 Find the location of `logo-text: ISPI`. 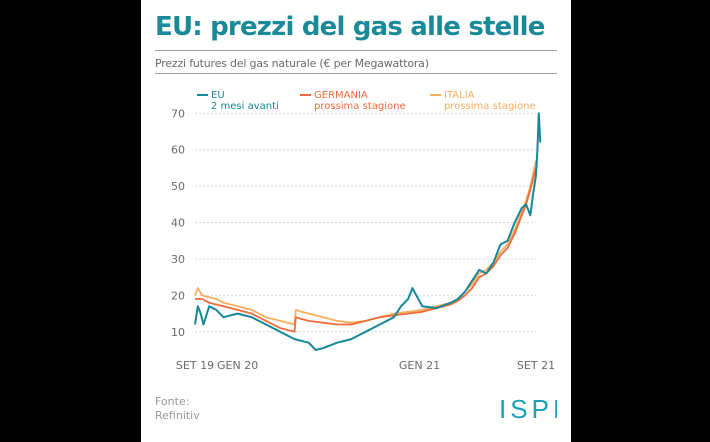

logo-text: ISPI is located at coordinates (528, 408).